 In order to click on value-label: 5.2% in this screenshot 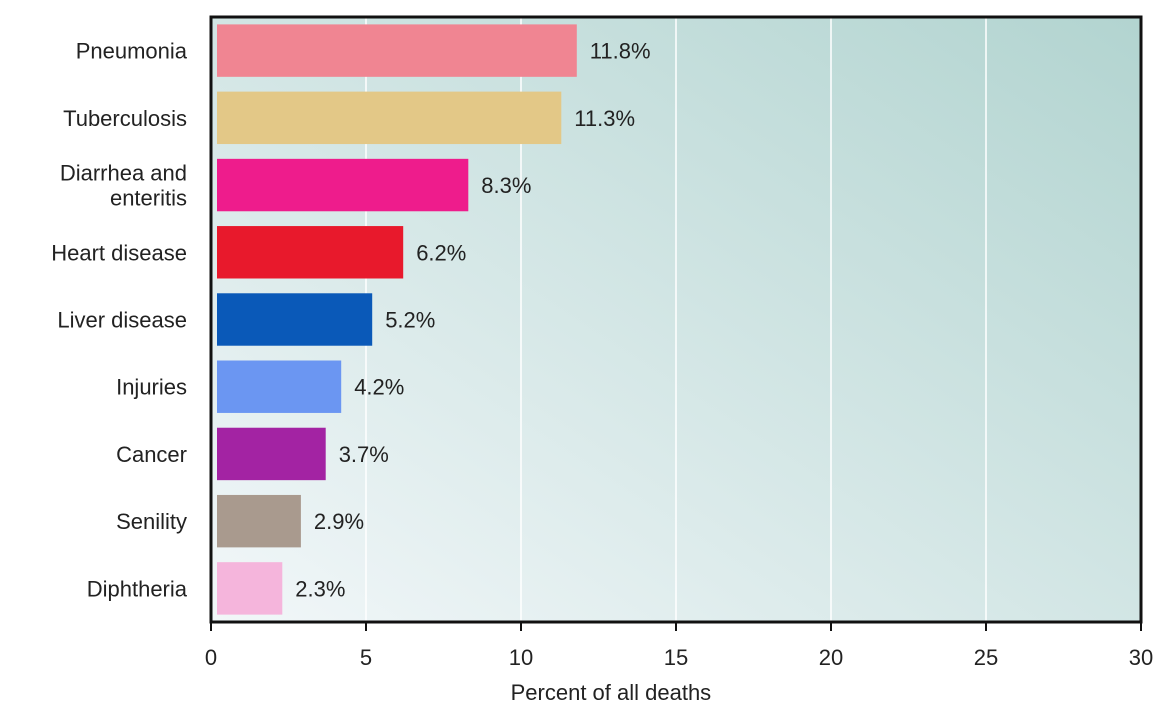, I will do `click(410, 320)`.